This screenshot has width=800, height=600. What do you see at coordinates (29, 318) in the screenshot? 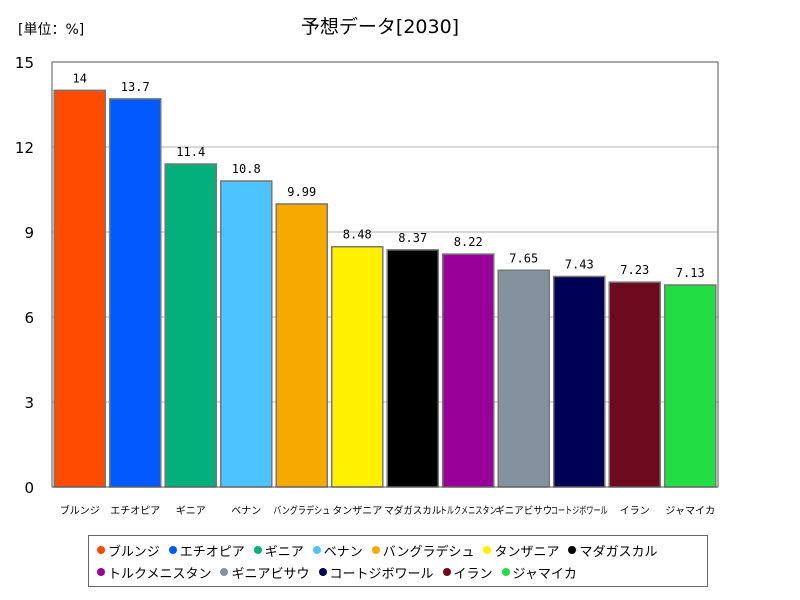
I see `y-tick-label: 6` at bounding box center [29, 318].